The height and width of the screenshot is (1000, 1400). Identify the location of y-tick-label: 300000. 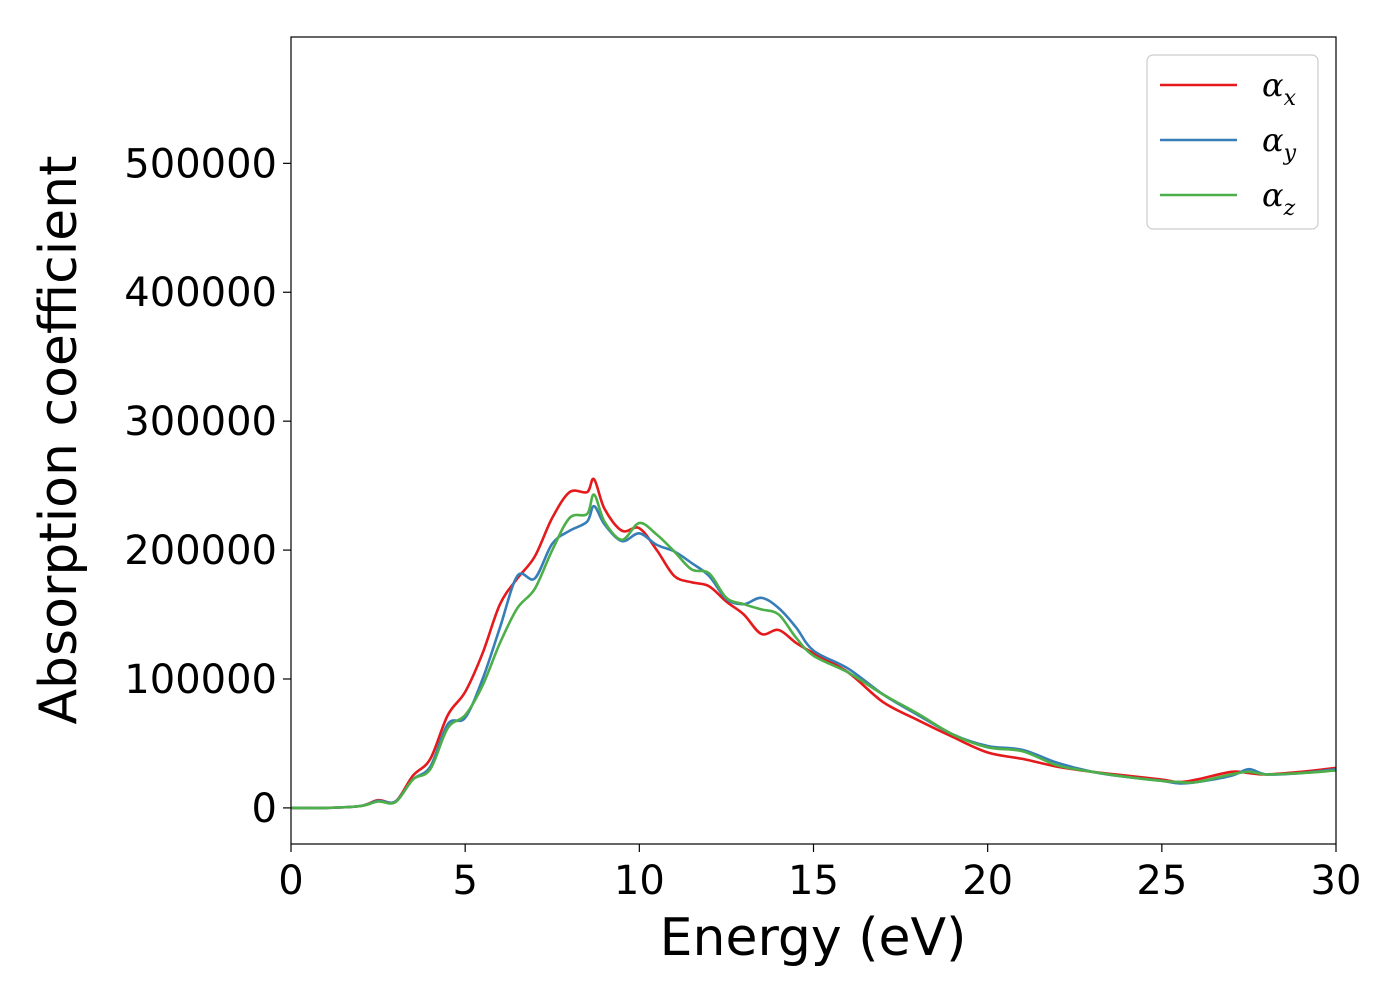
(200, 422).